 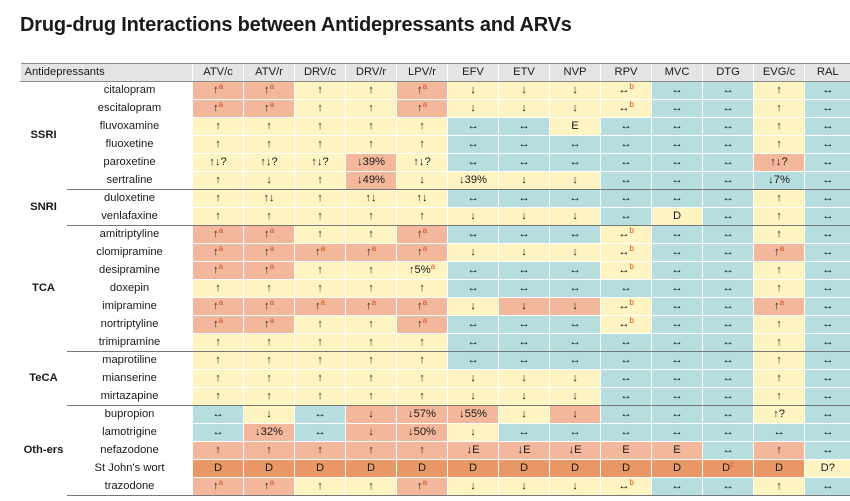 I want to click on column-header: ATV/r, so click(x=269, y=72).